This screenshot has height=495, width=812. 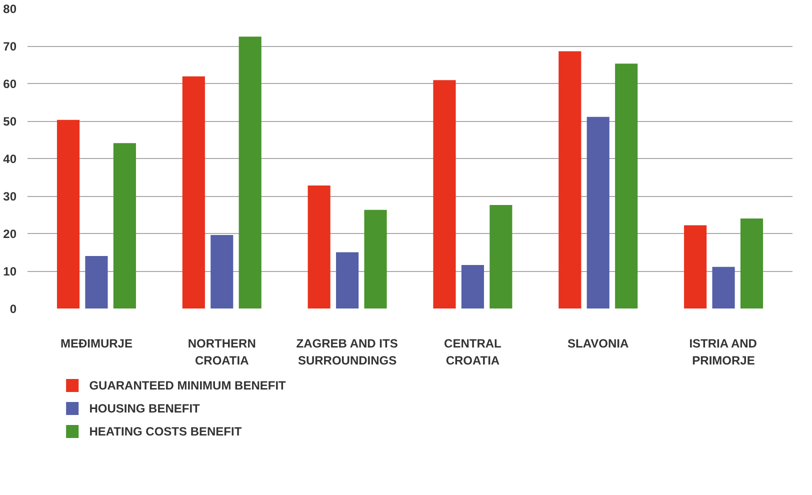 What do you see at coordinates (10, 271) in the screenshot?
I see `y-tick-label: 10` at bounding box center [10, 271].